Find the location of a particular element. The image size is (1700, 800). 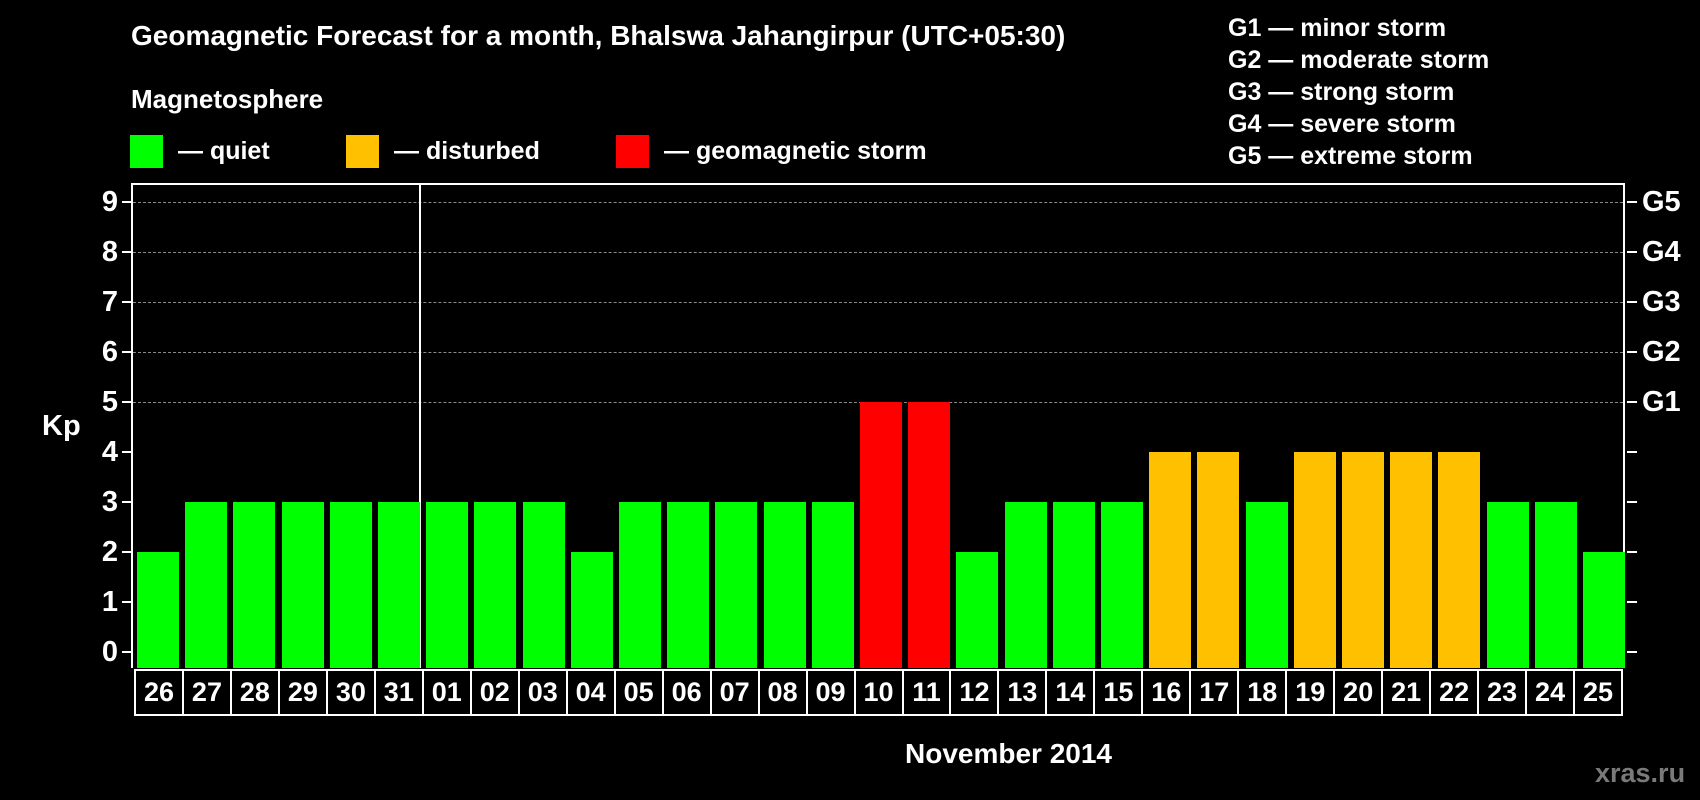

date-label: 08 is located at coordinates (784, 692).